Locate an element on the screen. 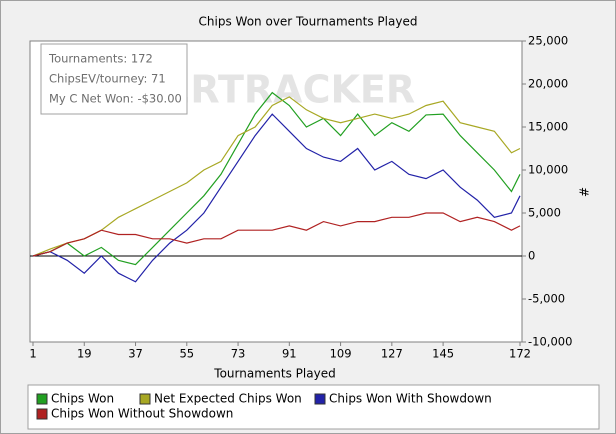 Image resolution: width=616 pixels, height=434 pixels. x-tick-label: 55 is located at coordinates (186, 354).